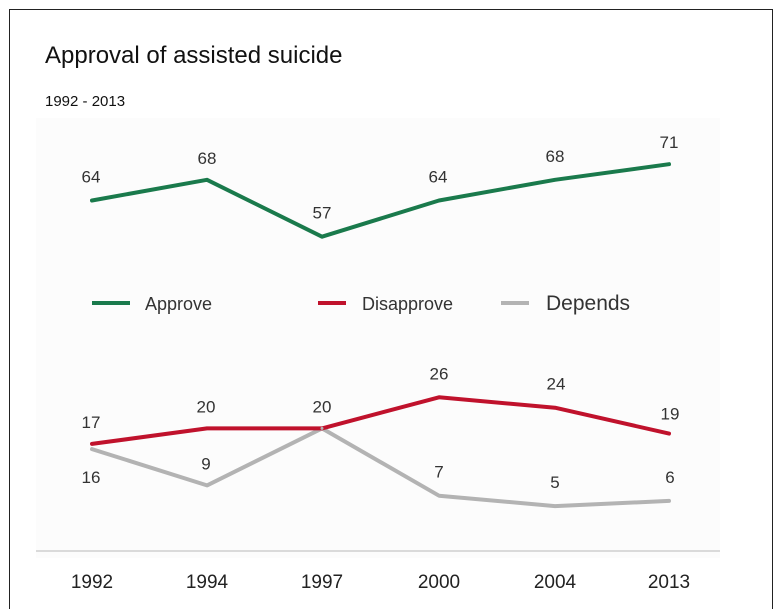 This screenshot has height=609, width=784. What do you see at coordinates (91, 177) in the screenshot?
I see `data-label-approve-1992: 64` at bounding box center [91, 177].